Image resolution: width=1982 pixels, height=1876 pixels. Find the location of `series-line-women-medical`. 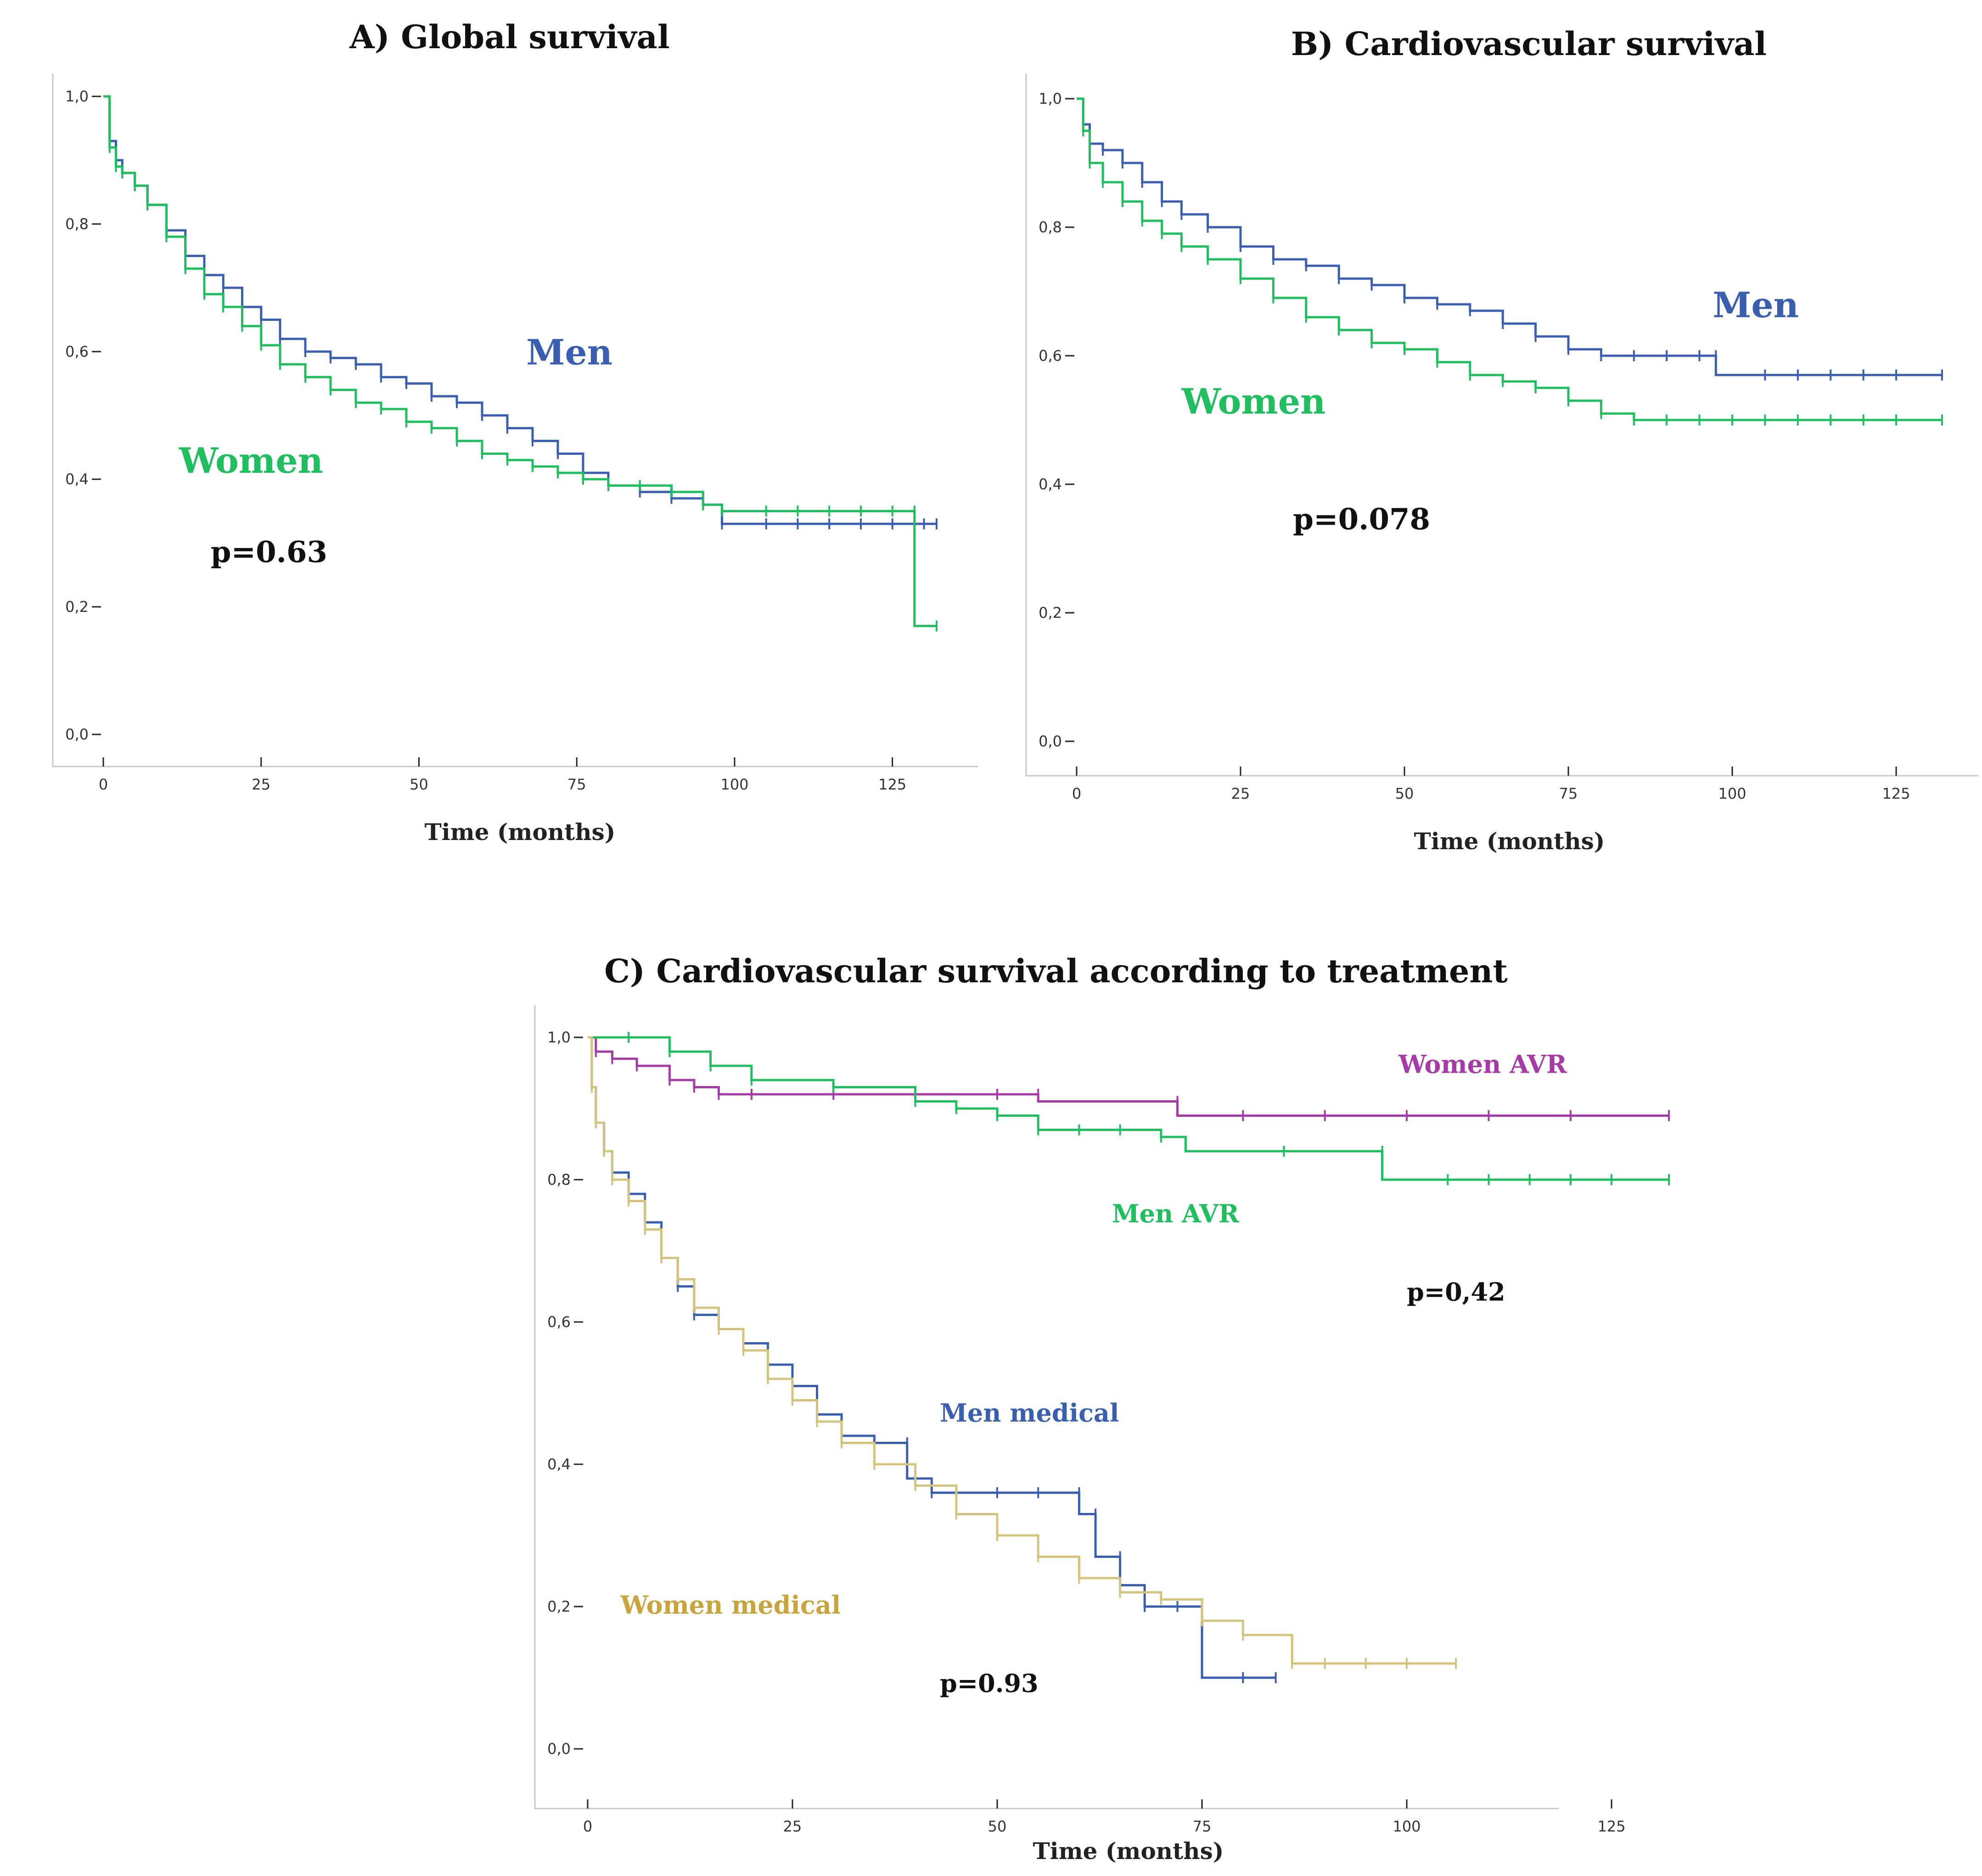

series-line-women-medical is located at coordinates (1022, 1350).